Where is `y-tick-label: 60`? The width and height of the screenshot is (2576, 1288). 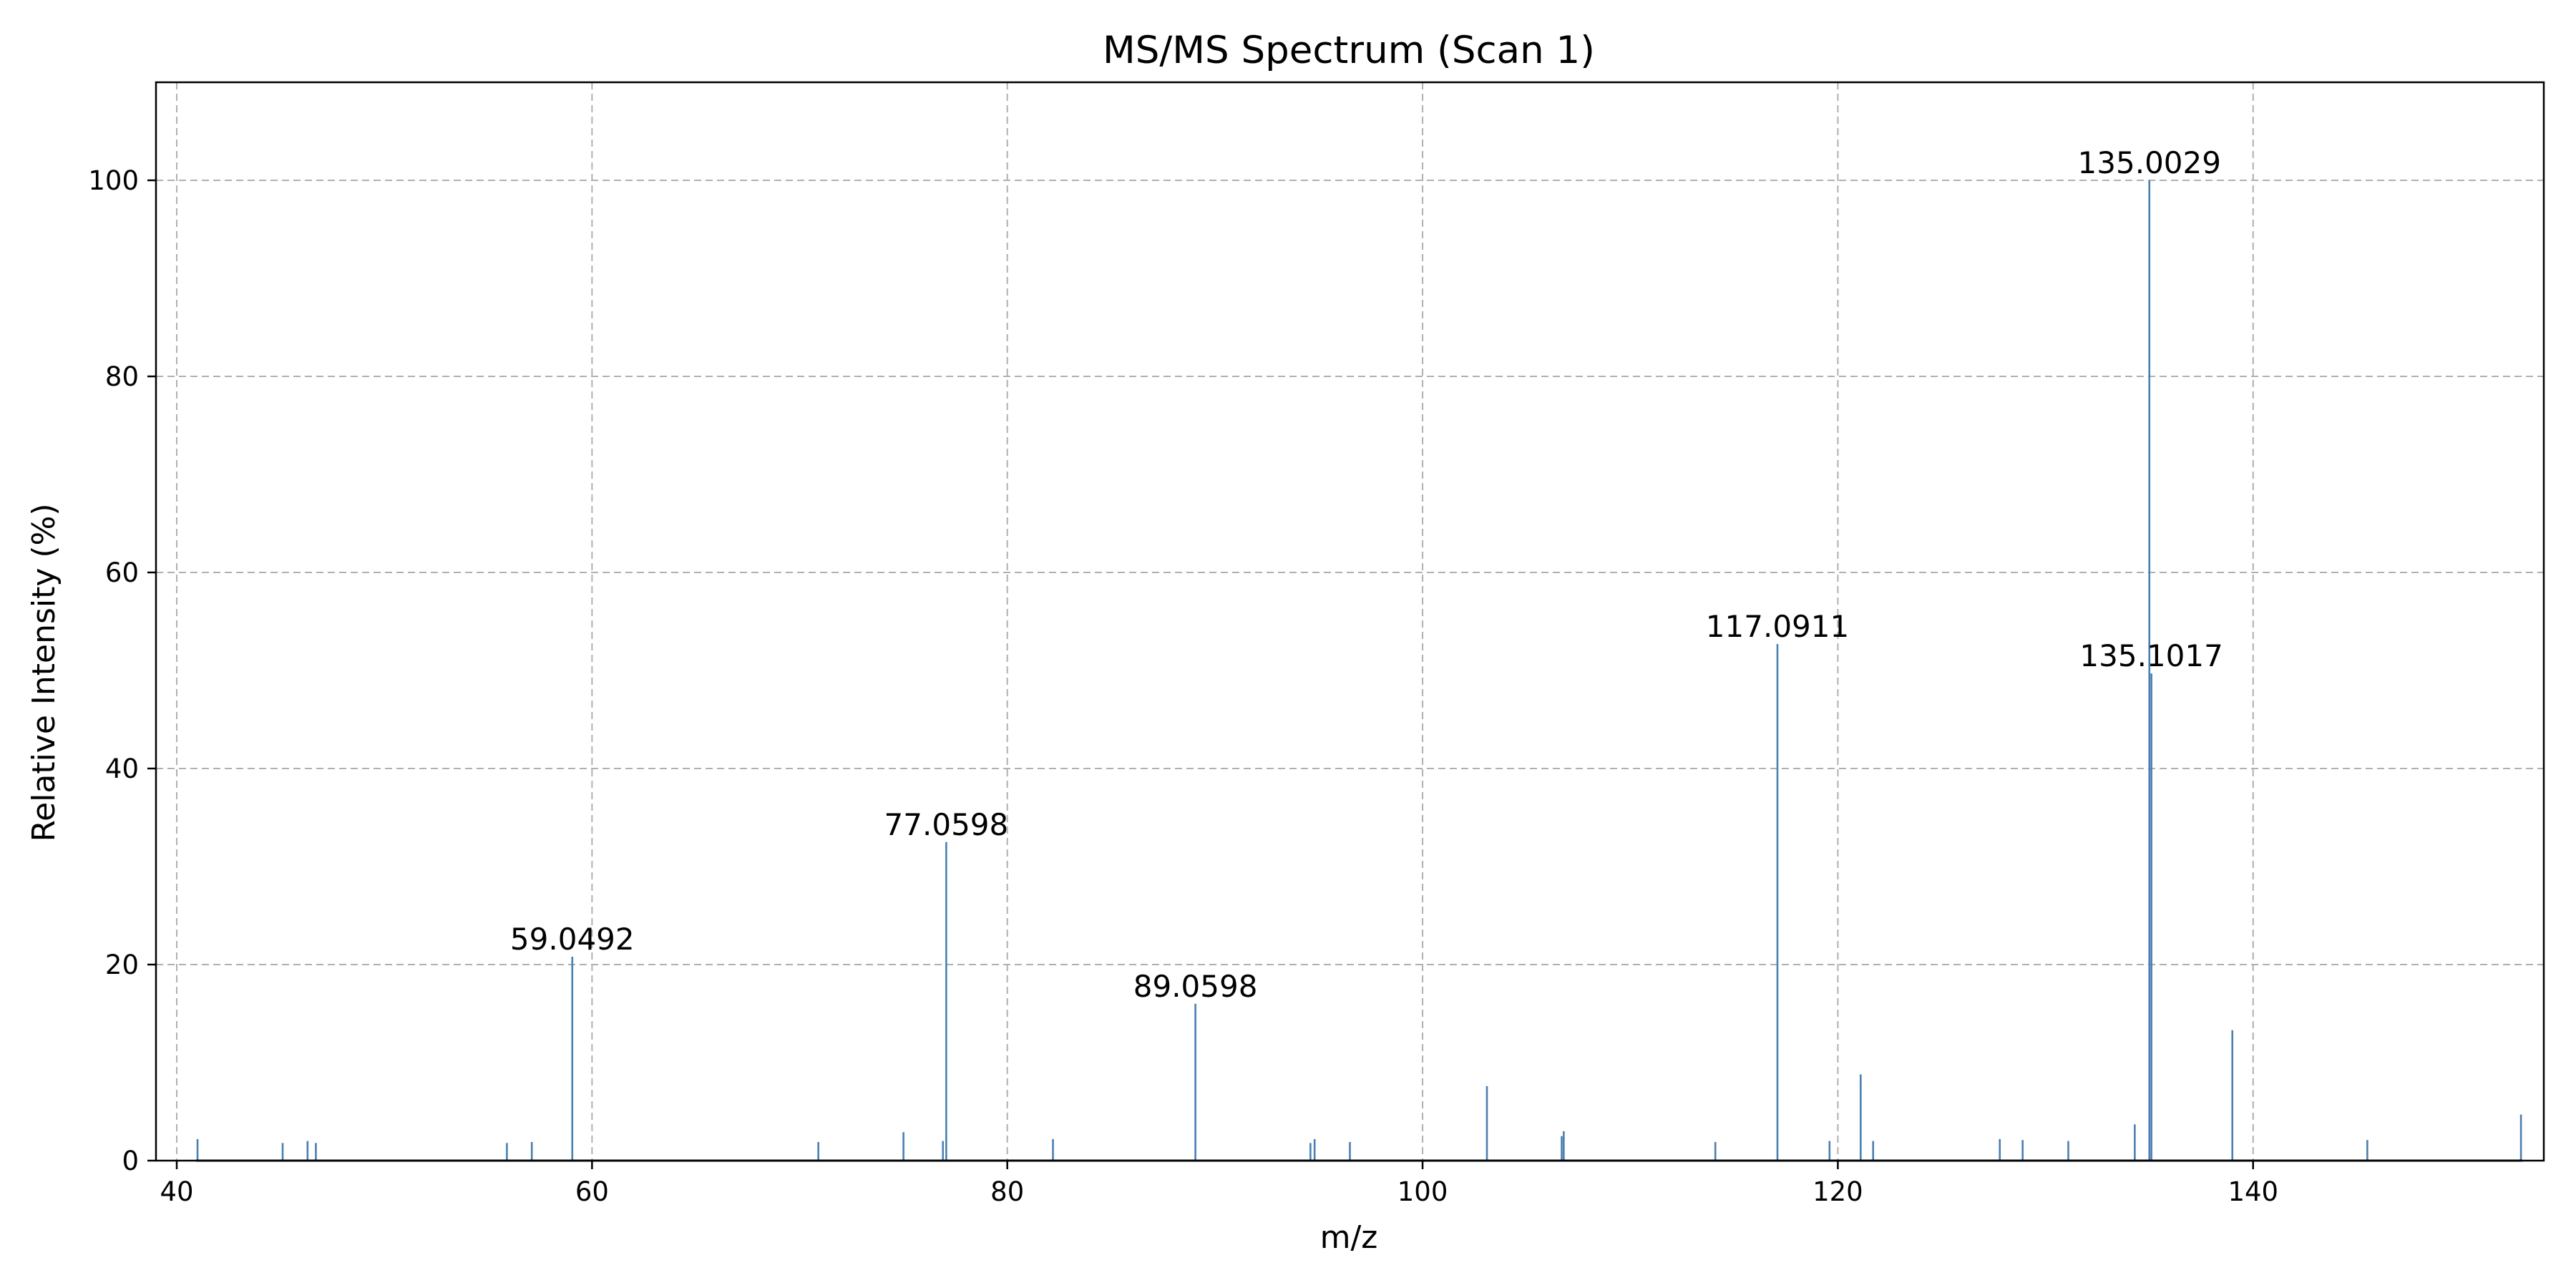 y-tick-label: 60 is located at coordinates (122, 572).